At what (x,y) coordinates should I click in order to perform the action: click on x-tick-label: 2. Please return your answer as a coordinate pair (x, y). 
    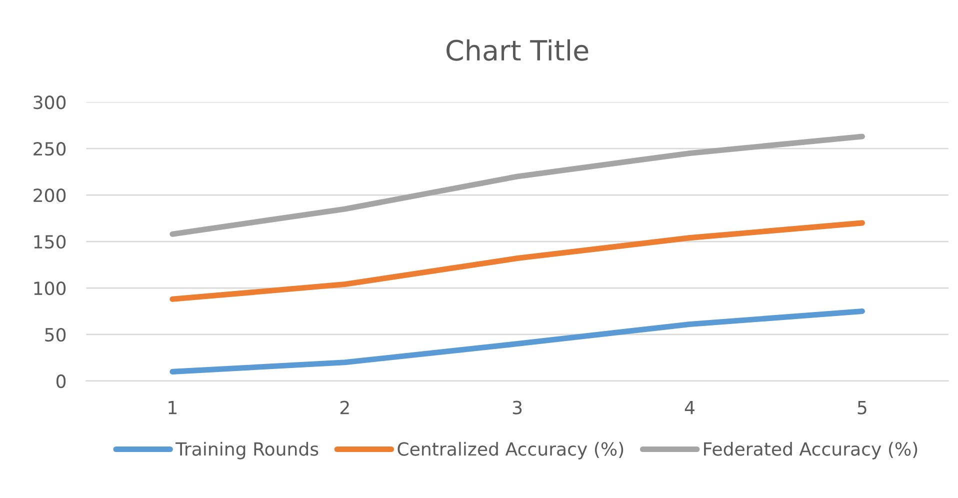
    Looking at the image, I should click on (344, 407).